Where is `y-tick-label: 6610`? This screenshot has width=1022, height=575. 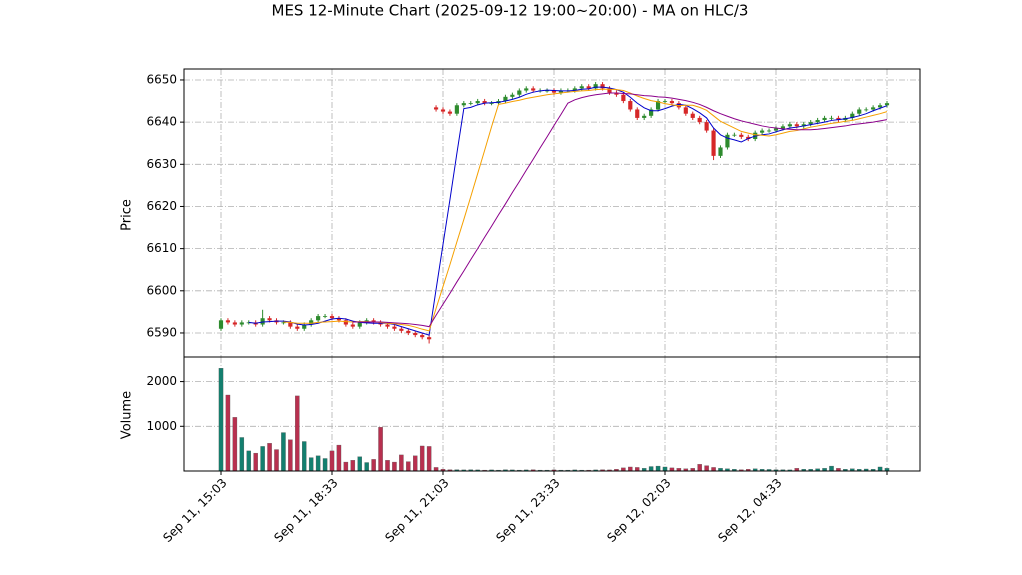 y-tick-label: 6610 is located at coordinates (161, 248).